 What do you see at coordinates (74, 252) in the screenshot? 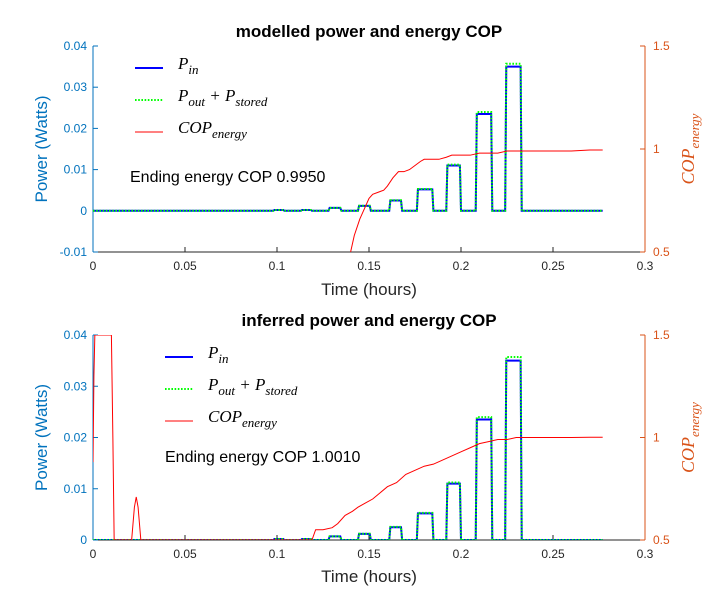
I see `y-tick-label: -0.01` at bounding box center [74, 252].